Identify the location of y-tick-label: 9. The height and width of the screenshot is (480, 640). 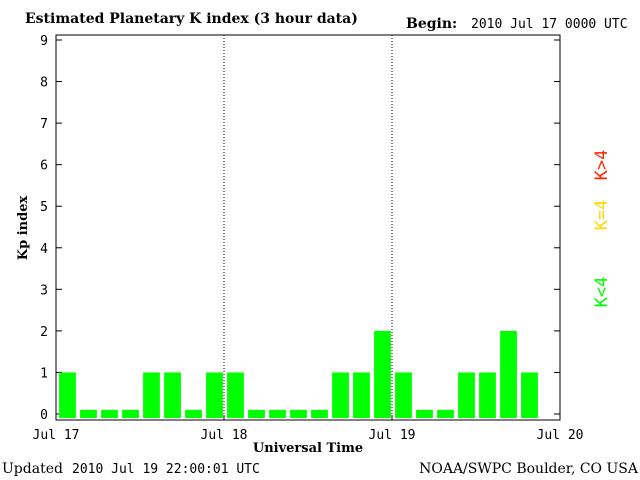
(44, 41).